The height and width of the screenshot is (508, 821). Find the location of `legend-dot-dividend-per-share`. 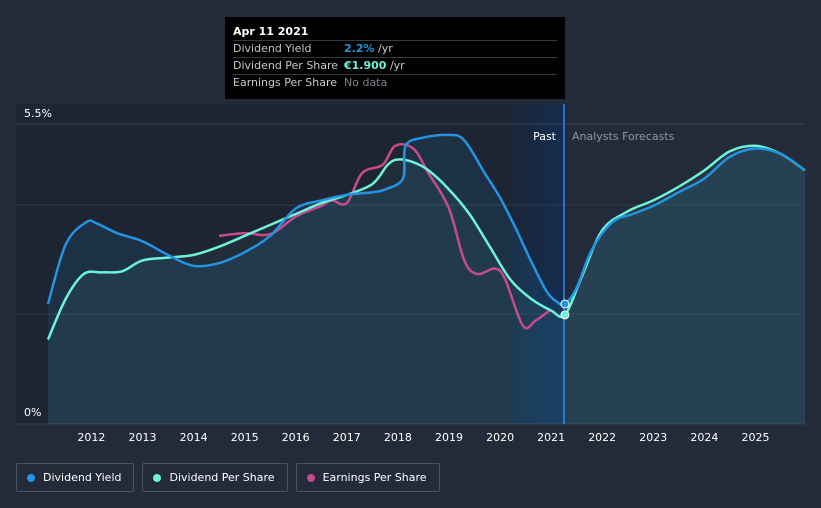

legend-dot-dividend-per-share is located at coordinates (157, 477).